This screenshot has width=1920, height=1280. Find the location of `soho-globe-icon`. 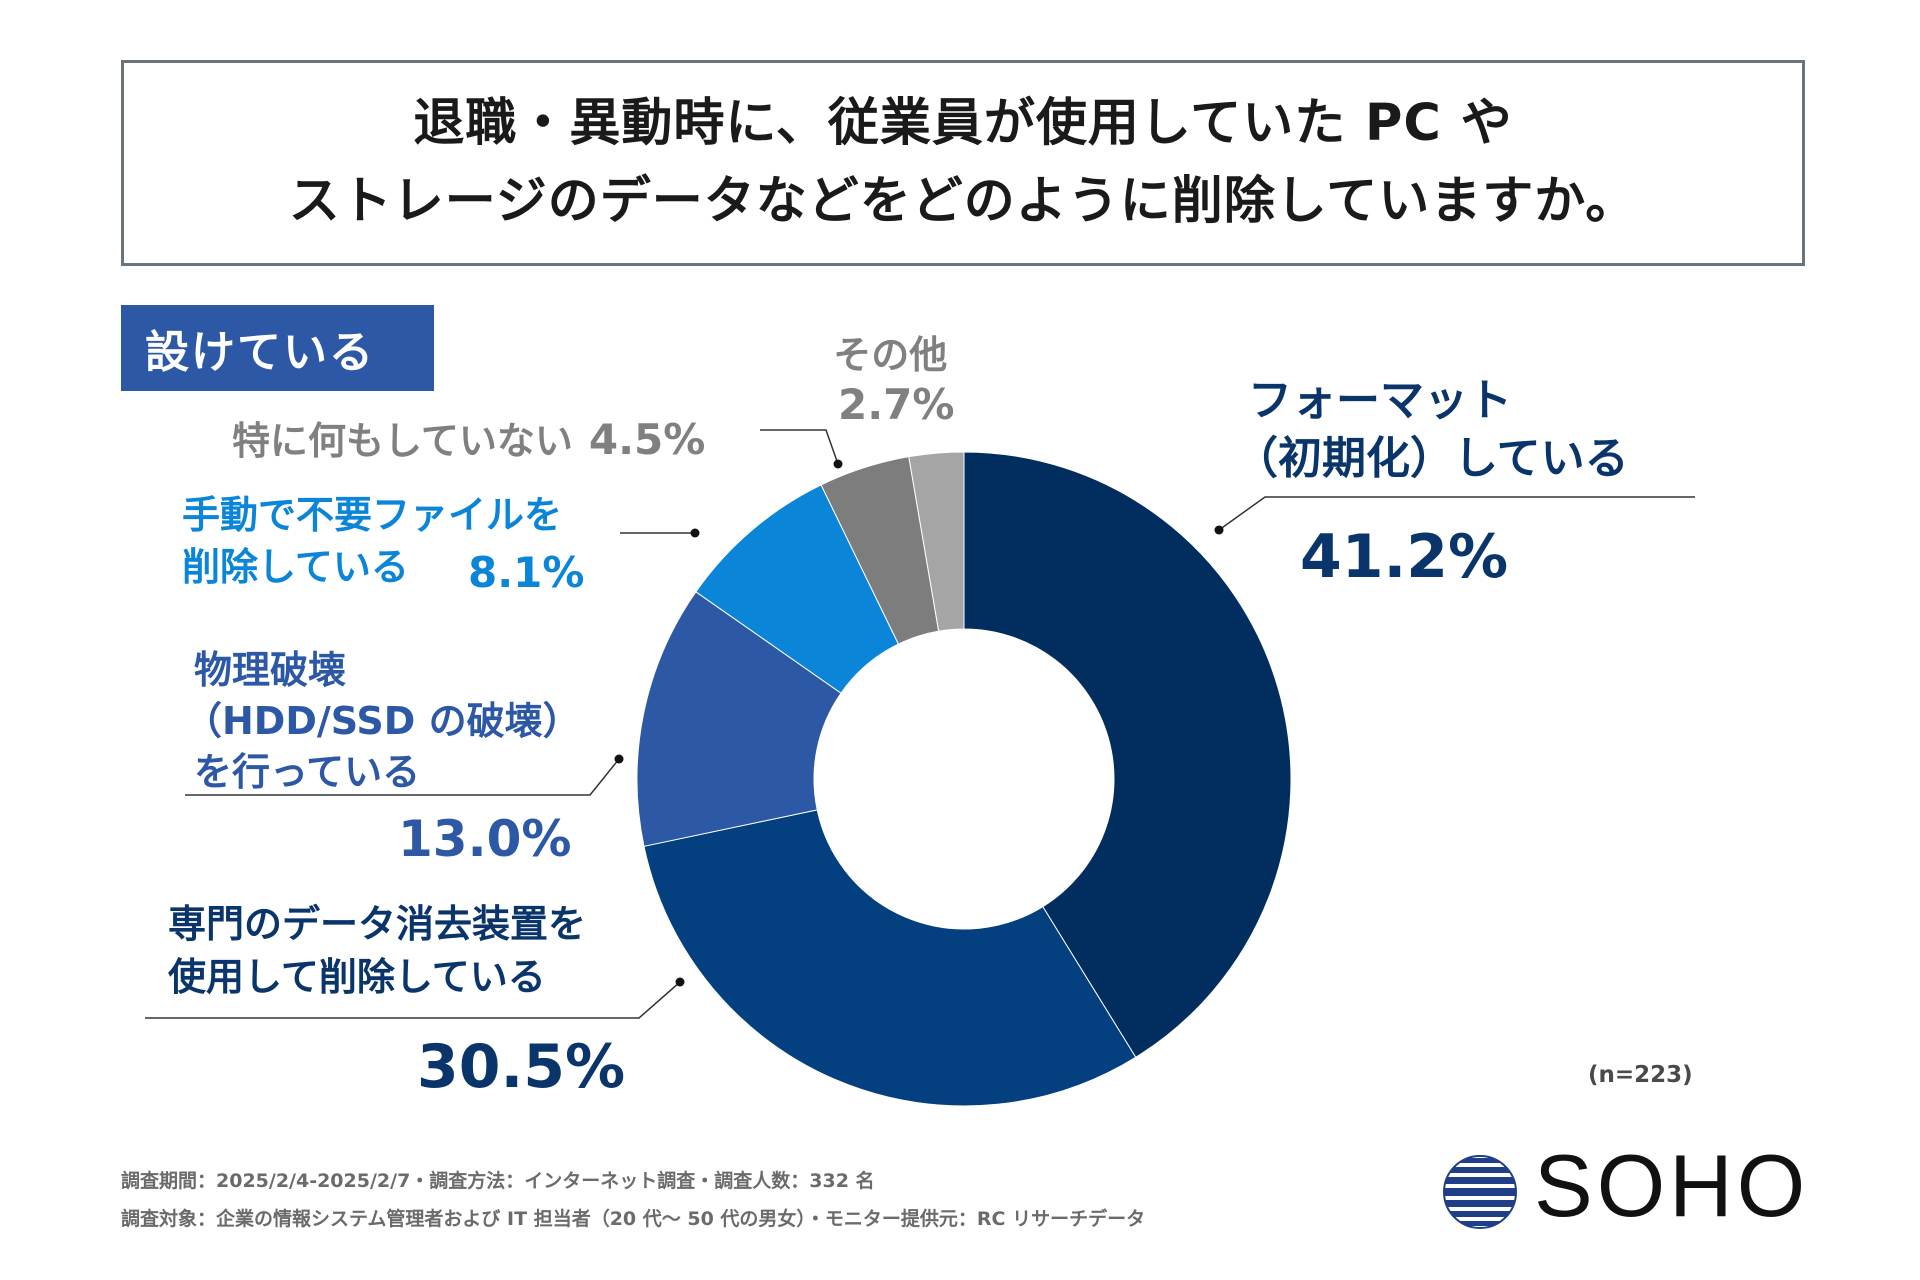

soho-globe-icon is located at coordinates (1480, 1192).